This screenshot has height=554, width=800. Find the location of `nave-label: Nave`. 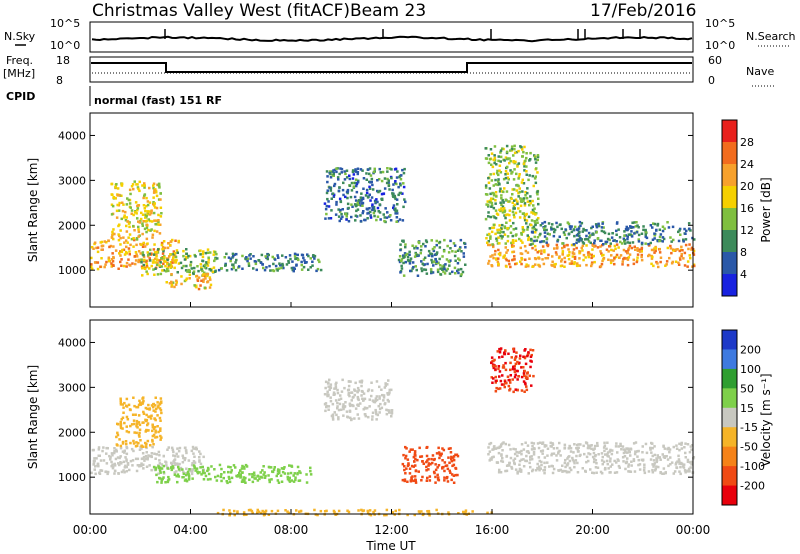

nave-label: Nave is located at coordinates (760, 71).